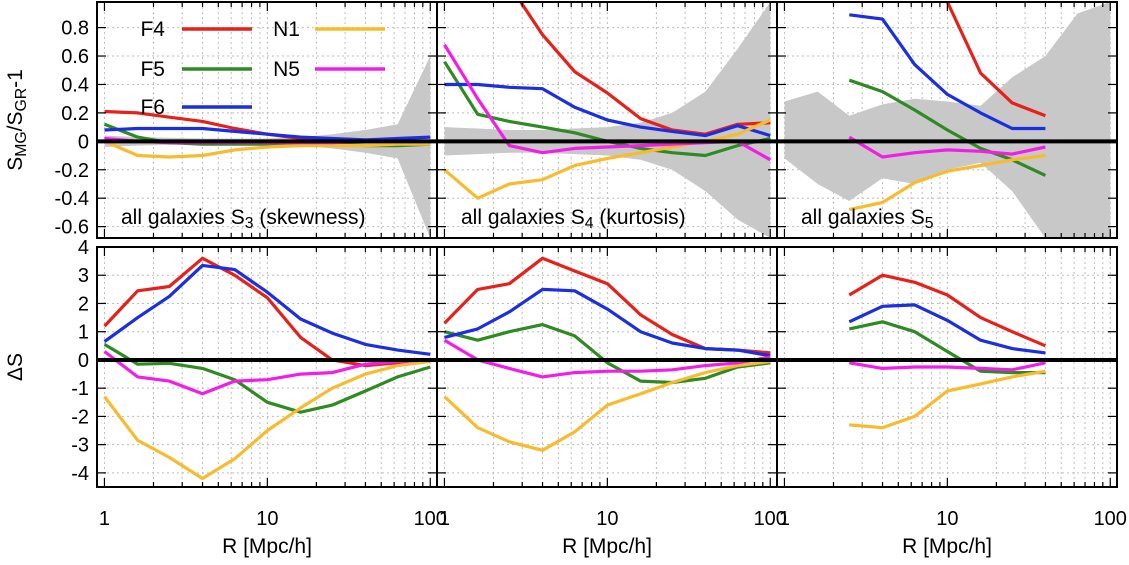 This screenshot has height=565, width=1129. What do you see at coordinates (329, 69) in the screenshot?
I see `legend-item-n5: N5` at bounding box center [329, 69].